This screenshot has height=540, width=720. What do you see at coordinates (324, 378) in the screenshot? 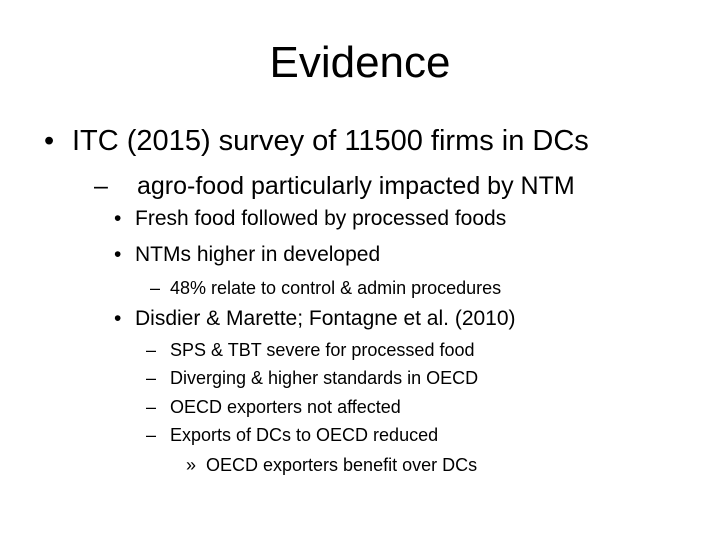
I see `sub-bullet-text: Diverging & higher standards in OECD` at bounding box center [324, 378].